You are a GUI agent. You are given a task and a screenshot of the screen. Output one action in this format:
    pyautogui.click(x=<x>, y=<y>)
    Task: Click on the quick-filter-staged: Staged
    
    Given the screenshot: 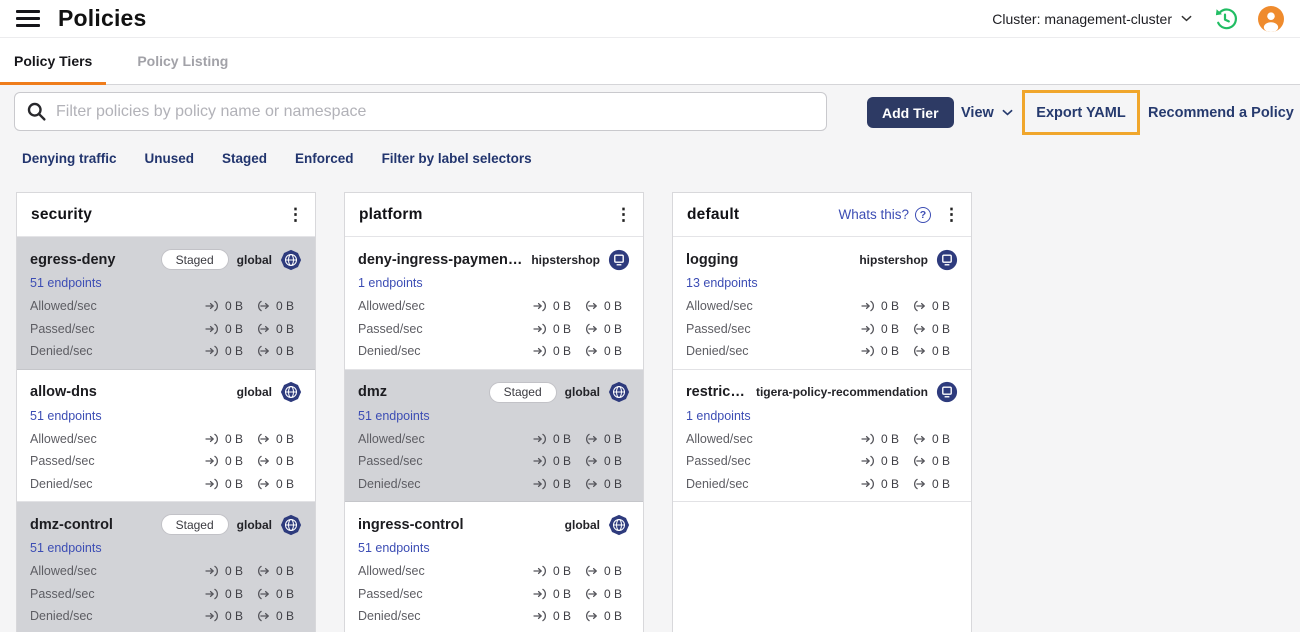 What is the action you would take?
    pyautogui.click(x=245, y=158)
    